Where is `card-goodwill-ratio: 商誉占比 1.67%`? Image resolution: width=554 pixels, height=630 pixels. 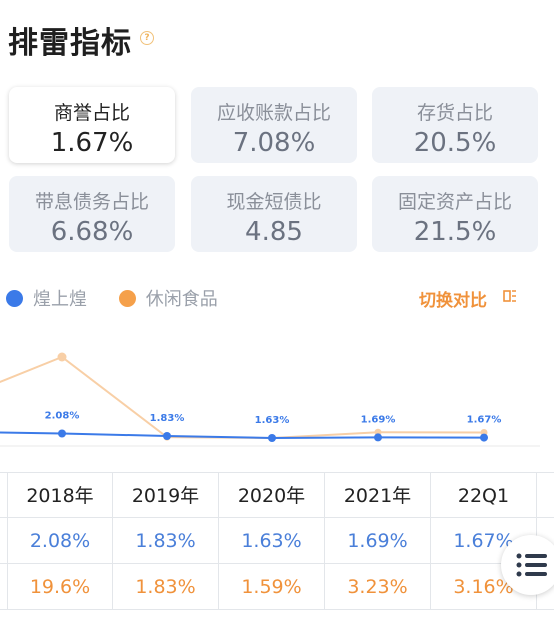 card-goodwill-ratio: 商誉占比 1.67% is located at coordinates (92, 125).